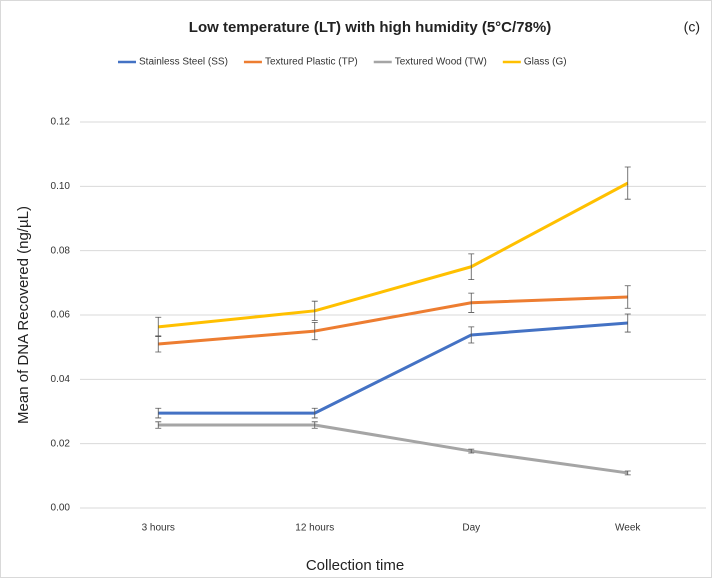  Describe the element at coordinates (471, 528) in the screenshot. I see `x-tick-label: Day` at that location.